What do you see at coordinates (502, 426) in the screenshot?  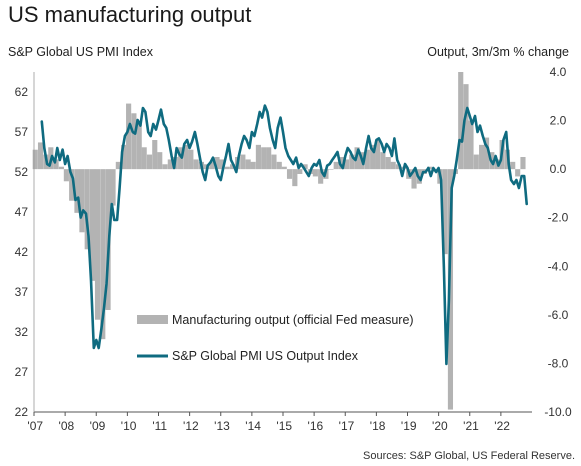 I see `x-tick-label: '22` at bounding box center [502, 426].